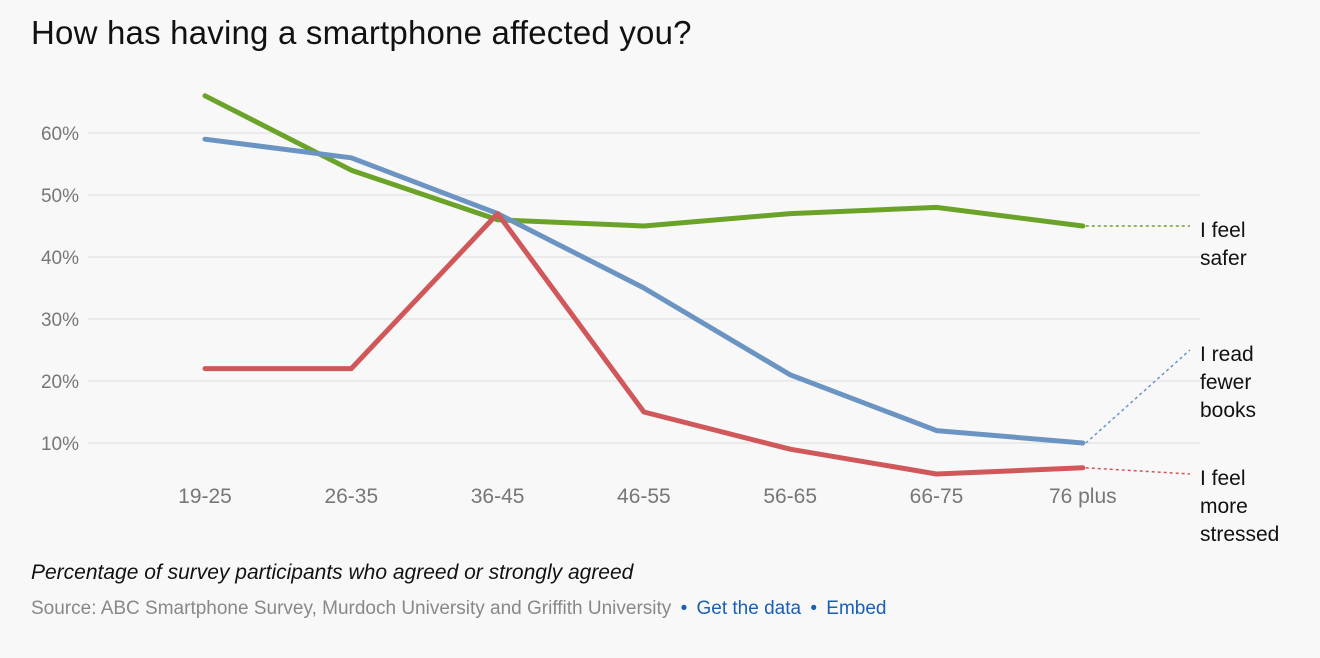 This screenshot has width=1320, height=658. Describe the element at coordinates (60, 196) in the screenshot. I see `y-tick-label: 50%` at that location.